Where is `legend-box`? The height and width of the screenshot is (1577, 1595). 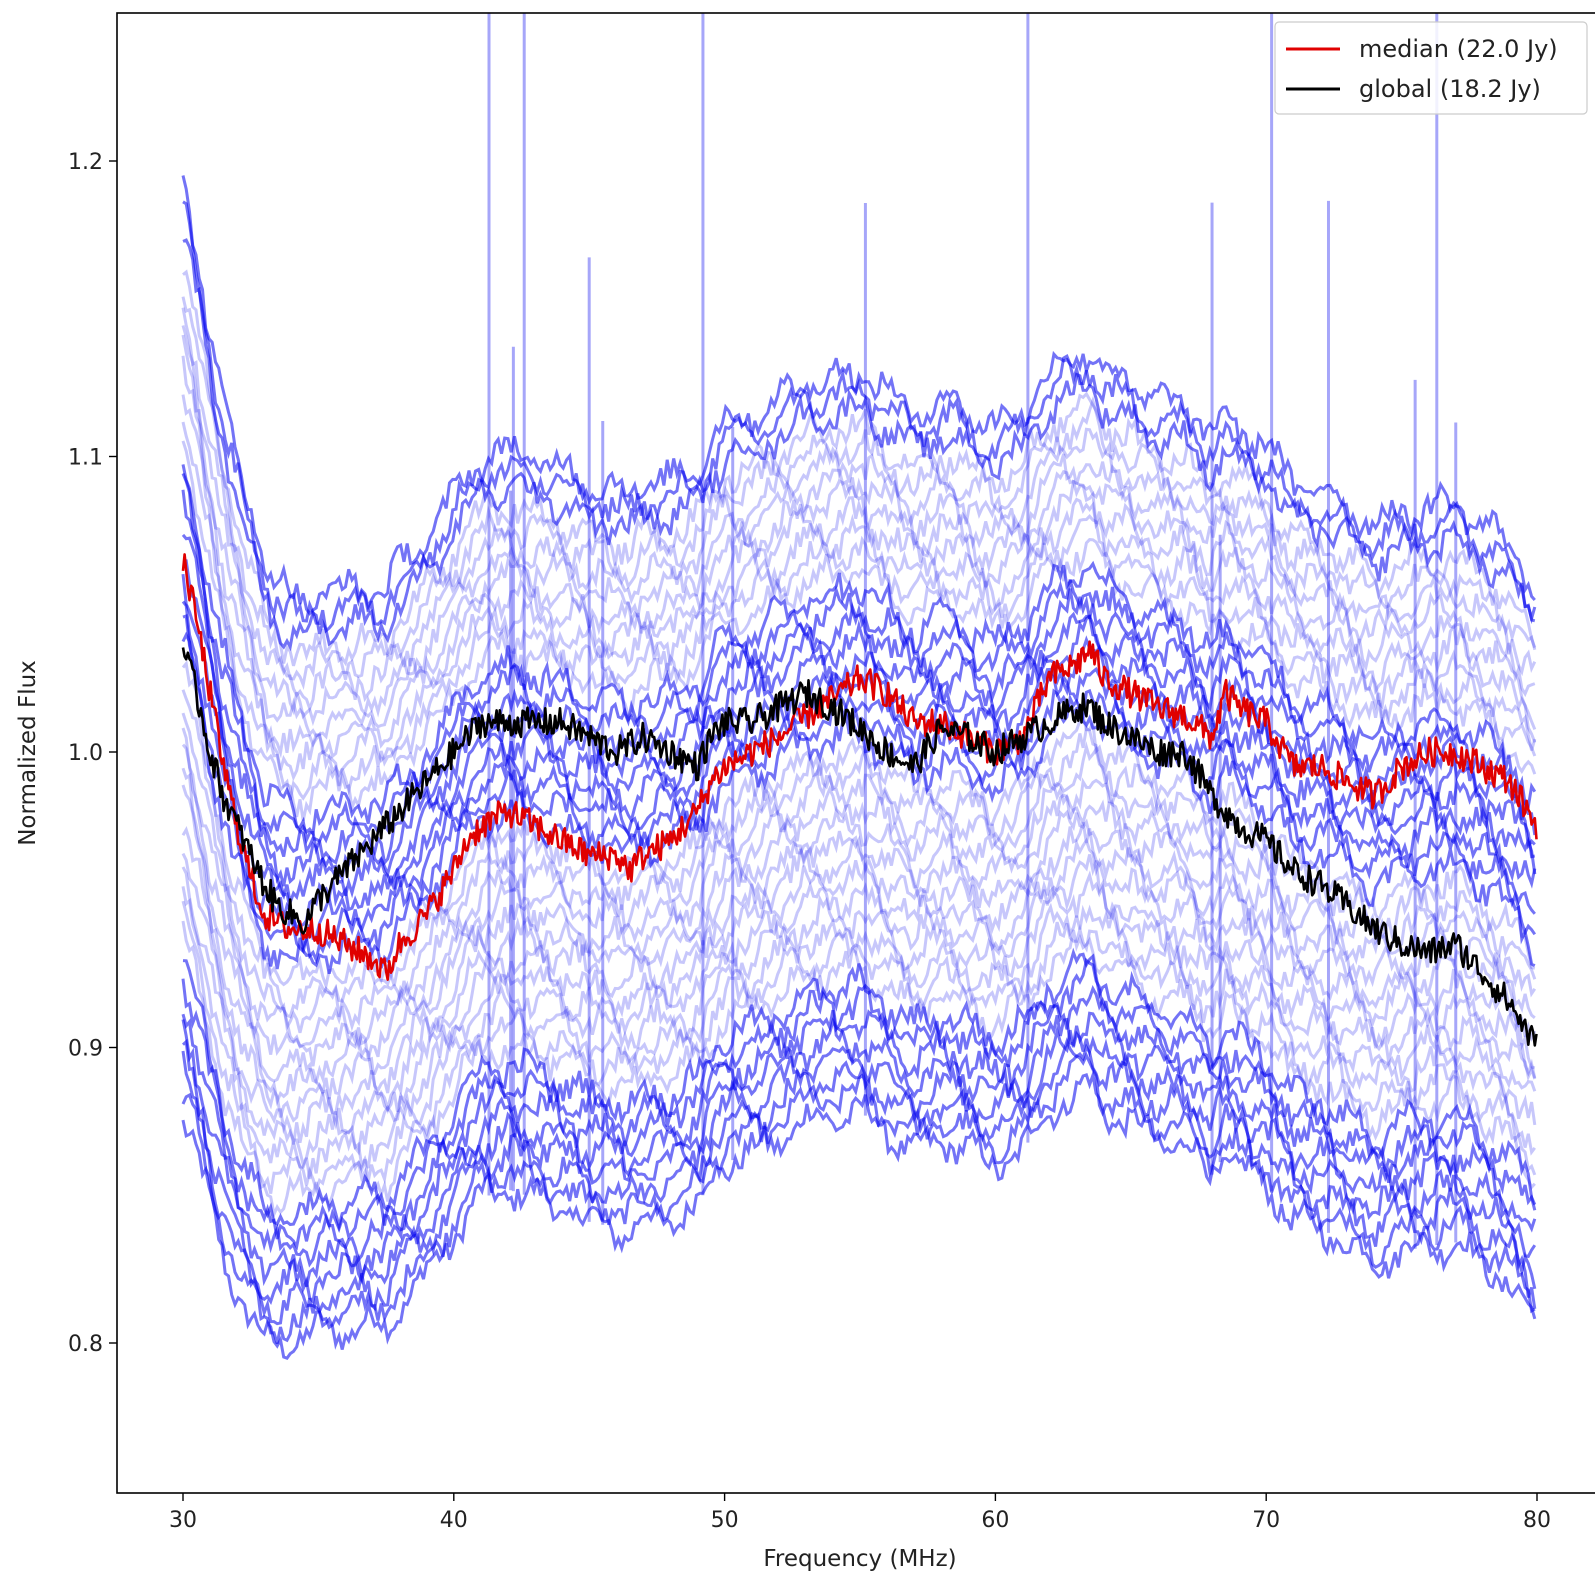 legend-box is located at coordinates (1431, 68).